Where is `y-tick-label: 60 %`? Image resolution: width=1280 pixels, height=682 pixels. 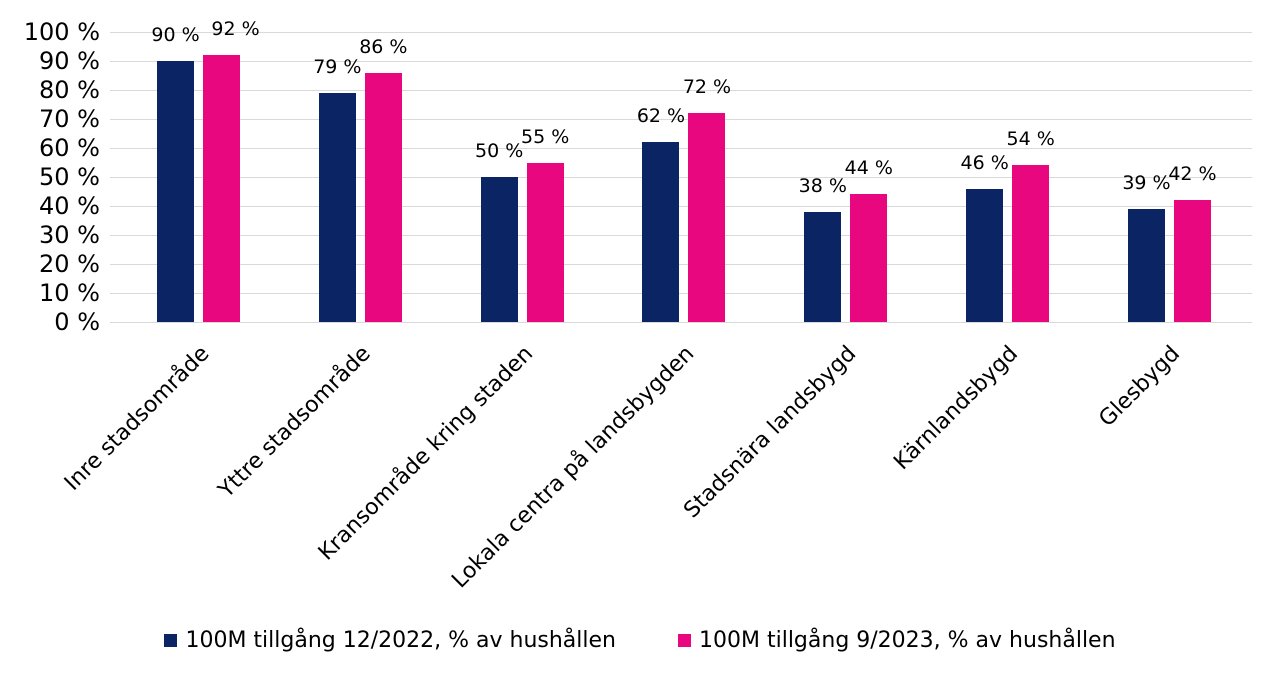
y-tick-label: 60 % is located at coordinates (69, 148).